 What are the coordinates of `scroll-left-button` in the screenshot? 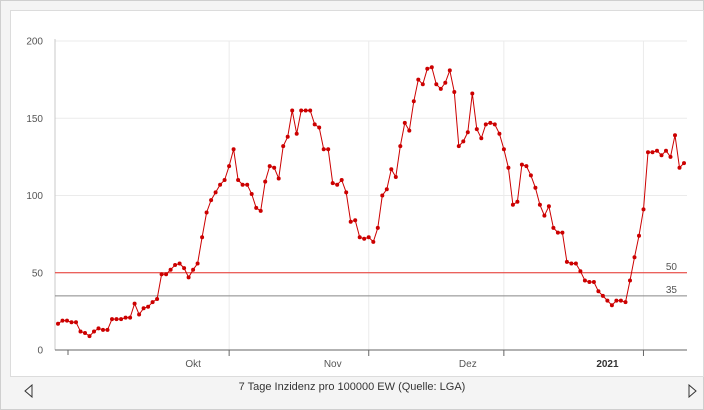 It's located at (29, 391).